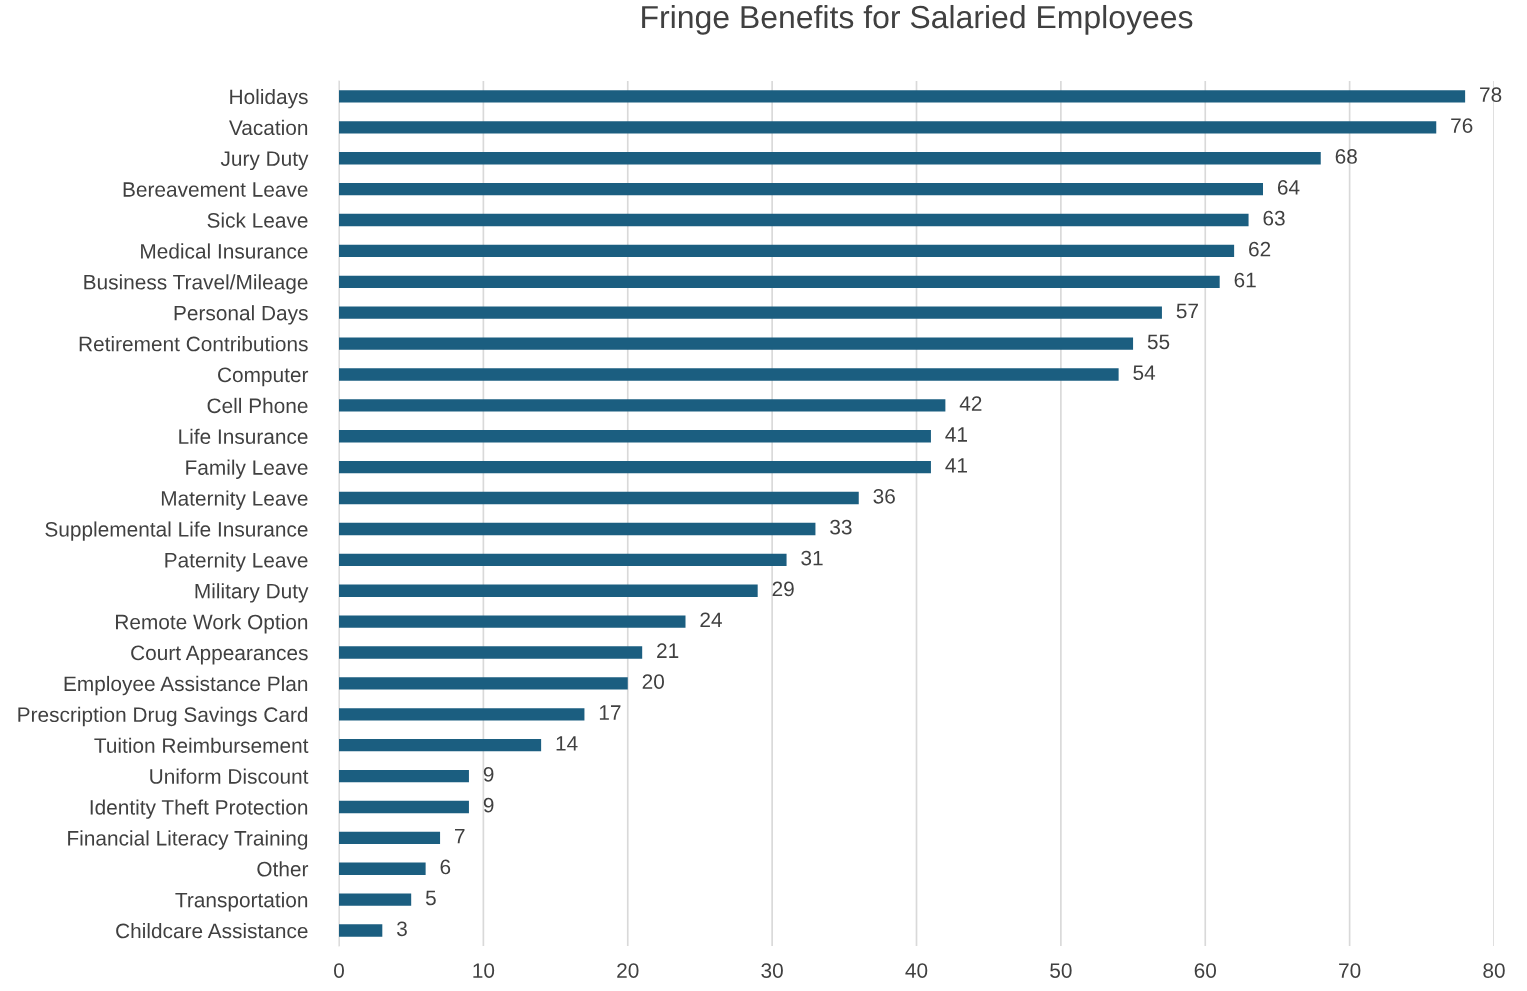 This screenshot has width=1527, height=991. Describe the element at coordinates (1274, 218) in the screenshot. I see `data-label: 63` at that location.